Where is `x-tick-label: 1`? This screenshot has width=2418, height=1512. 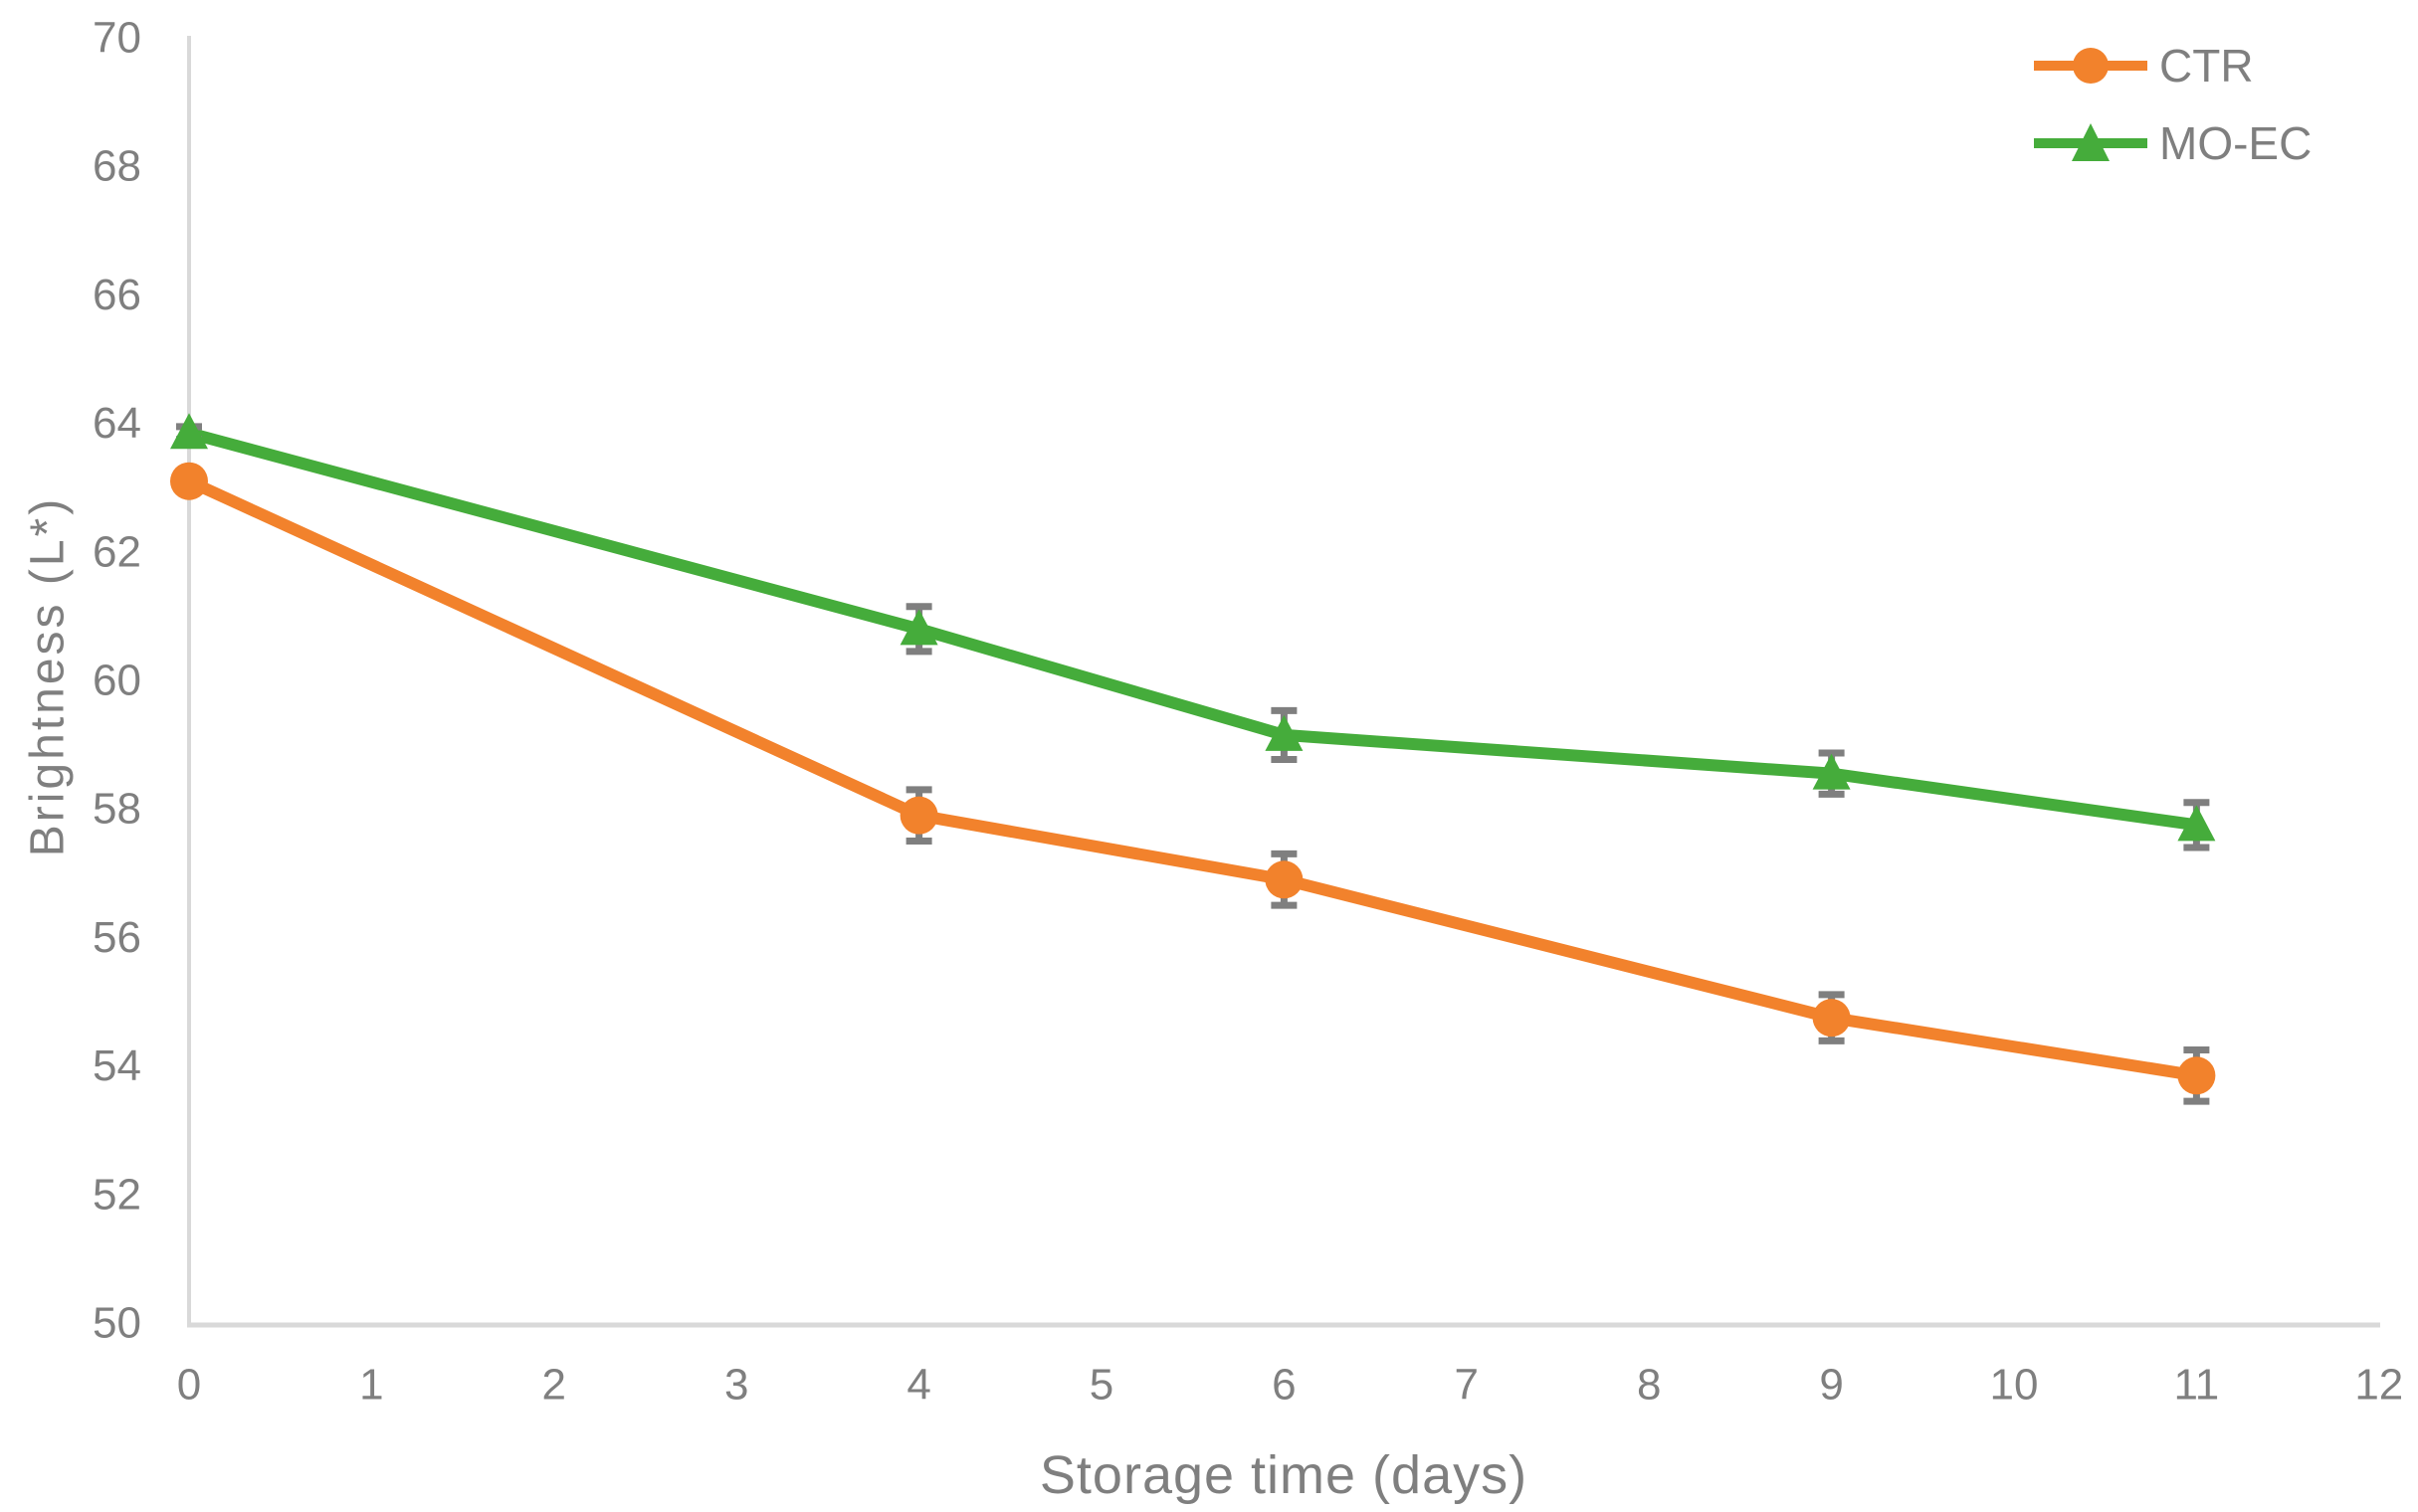 x-tick-label: 1 is located at coordinates (371, 1386).